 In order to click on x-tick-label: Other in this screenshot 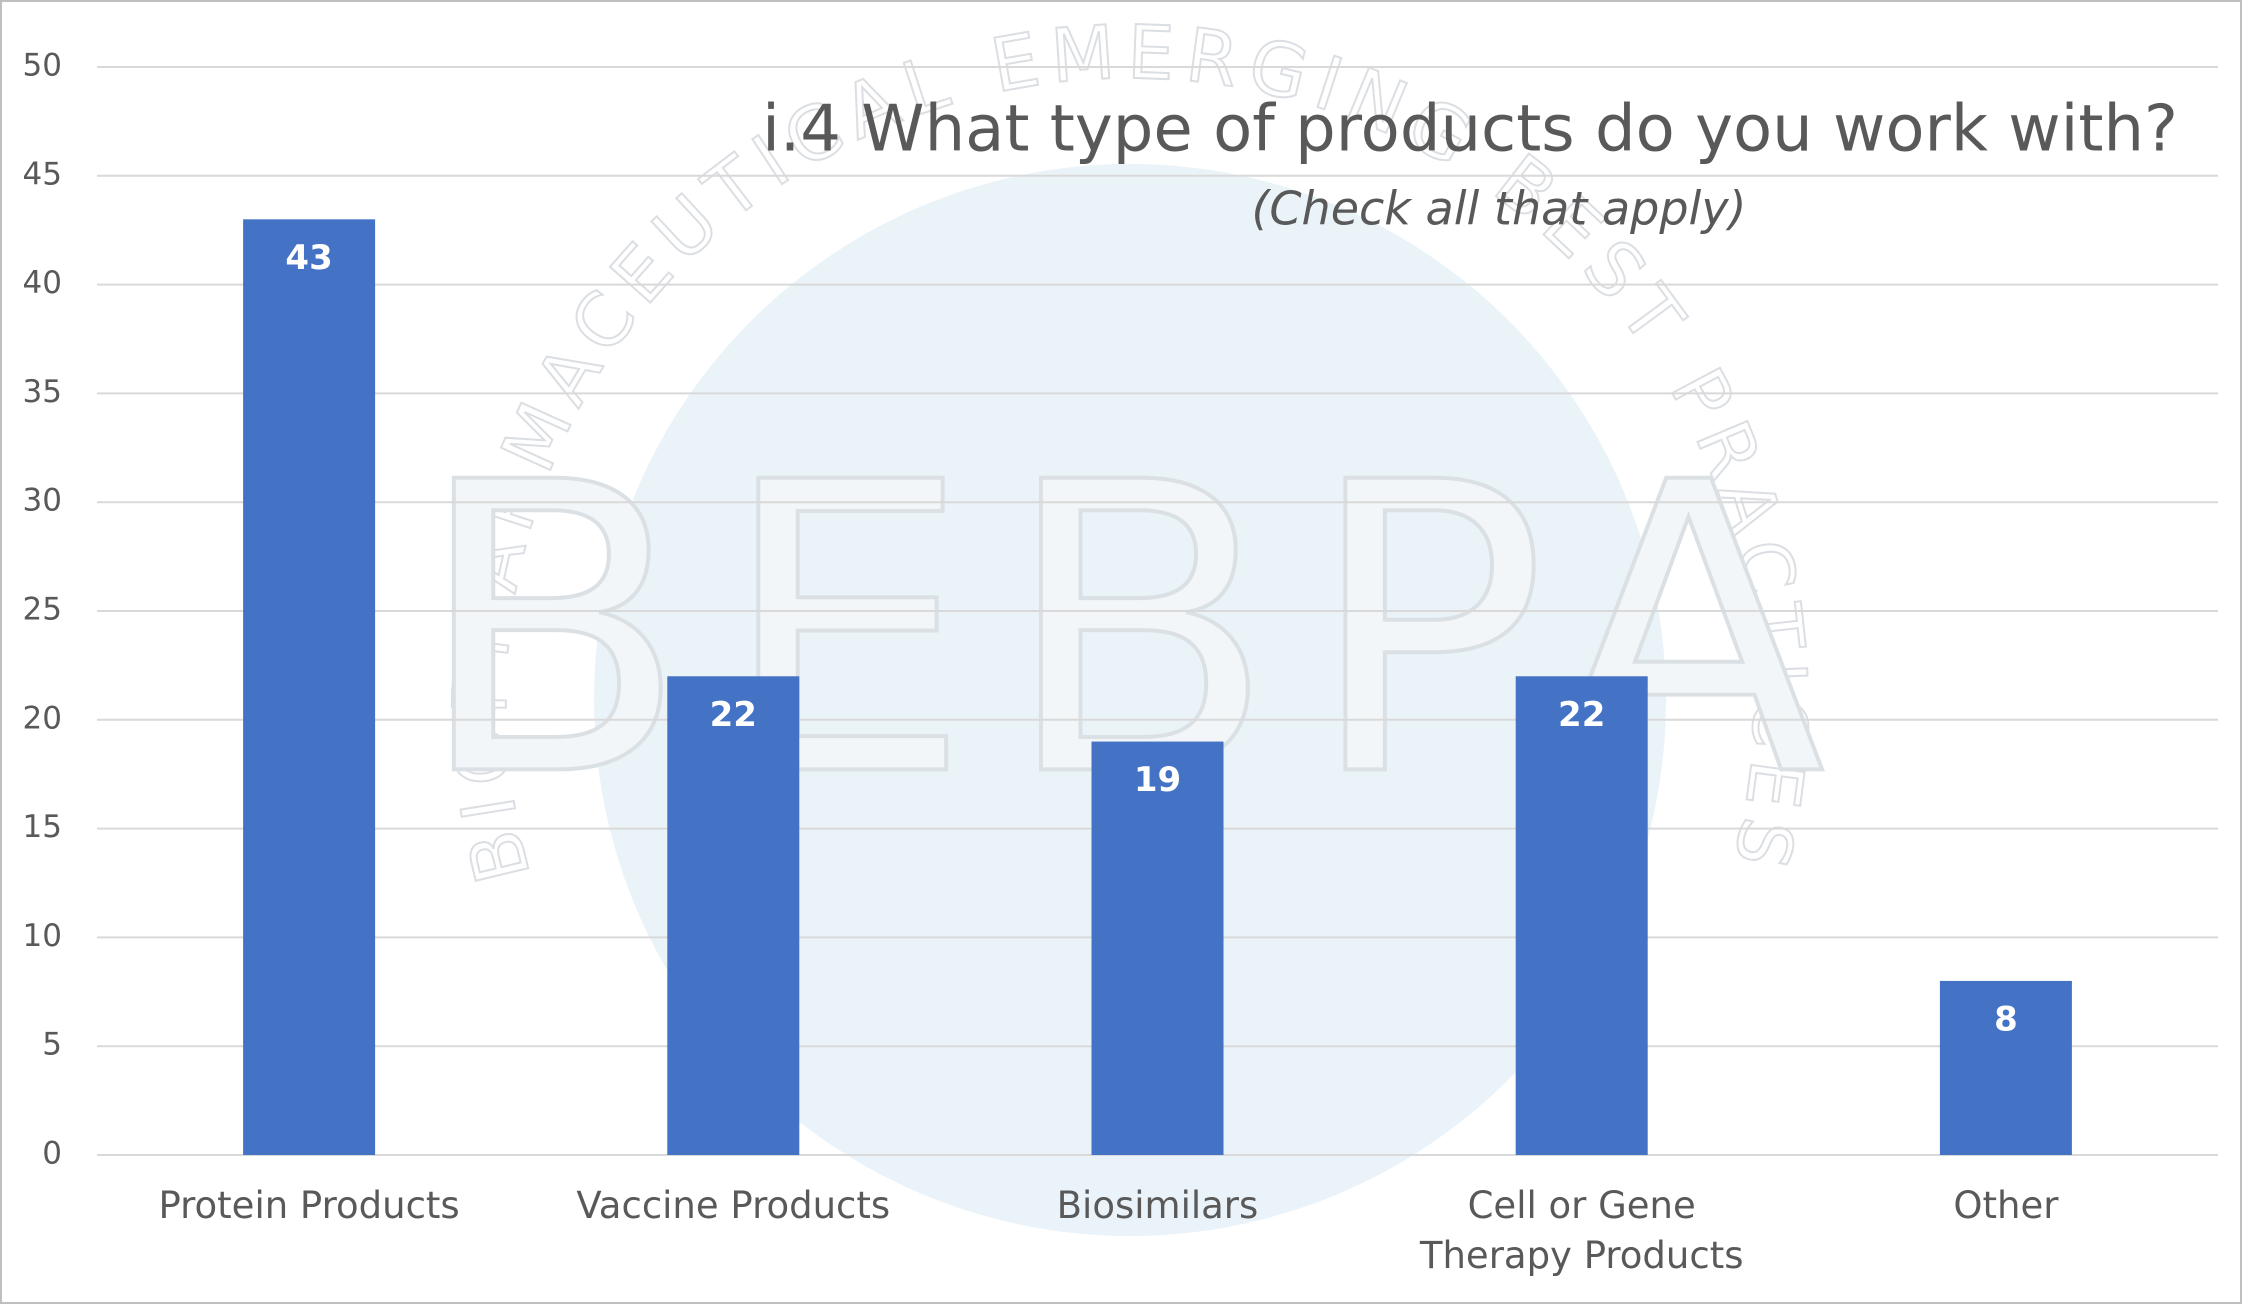, I will do `click(2006, 1205)`.